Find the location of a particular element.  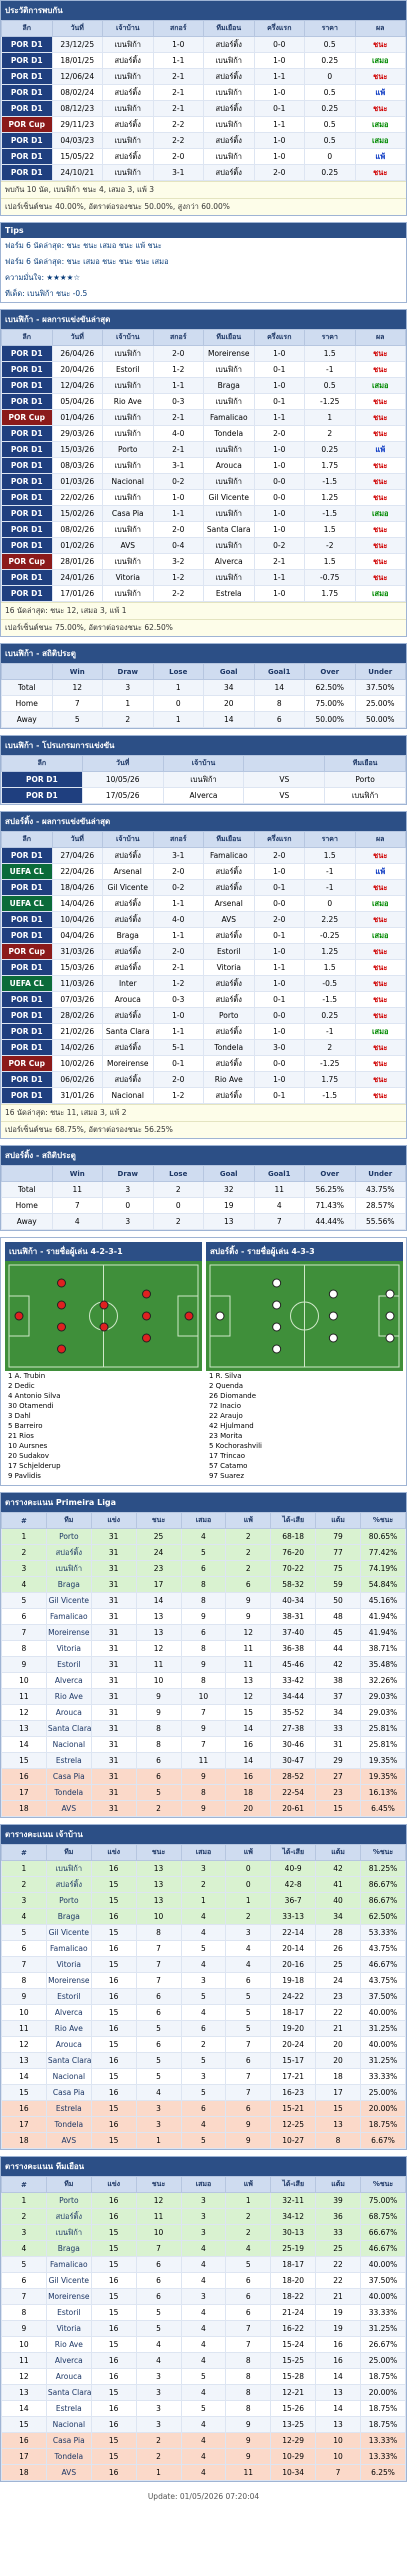

cell: 41.94% is located at coordinates (383, 1616).